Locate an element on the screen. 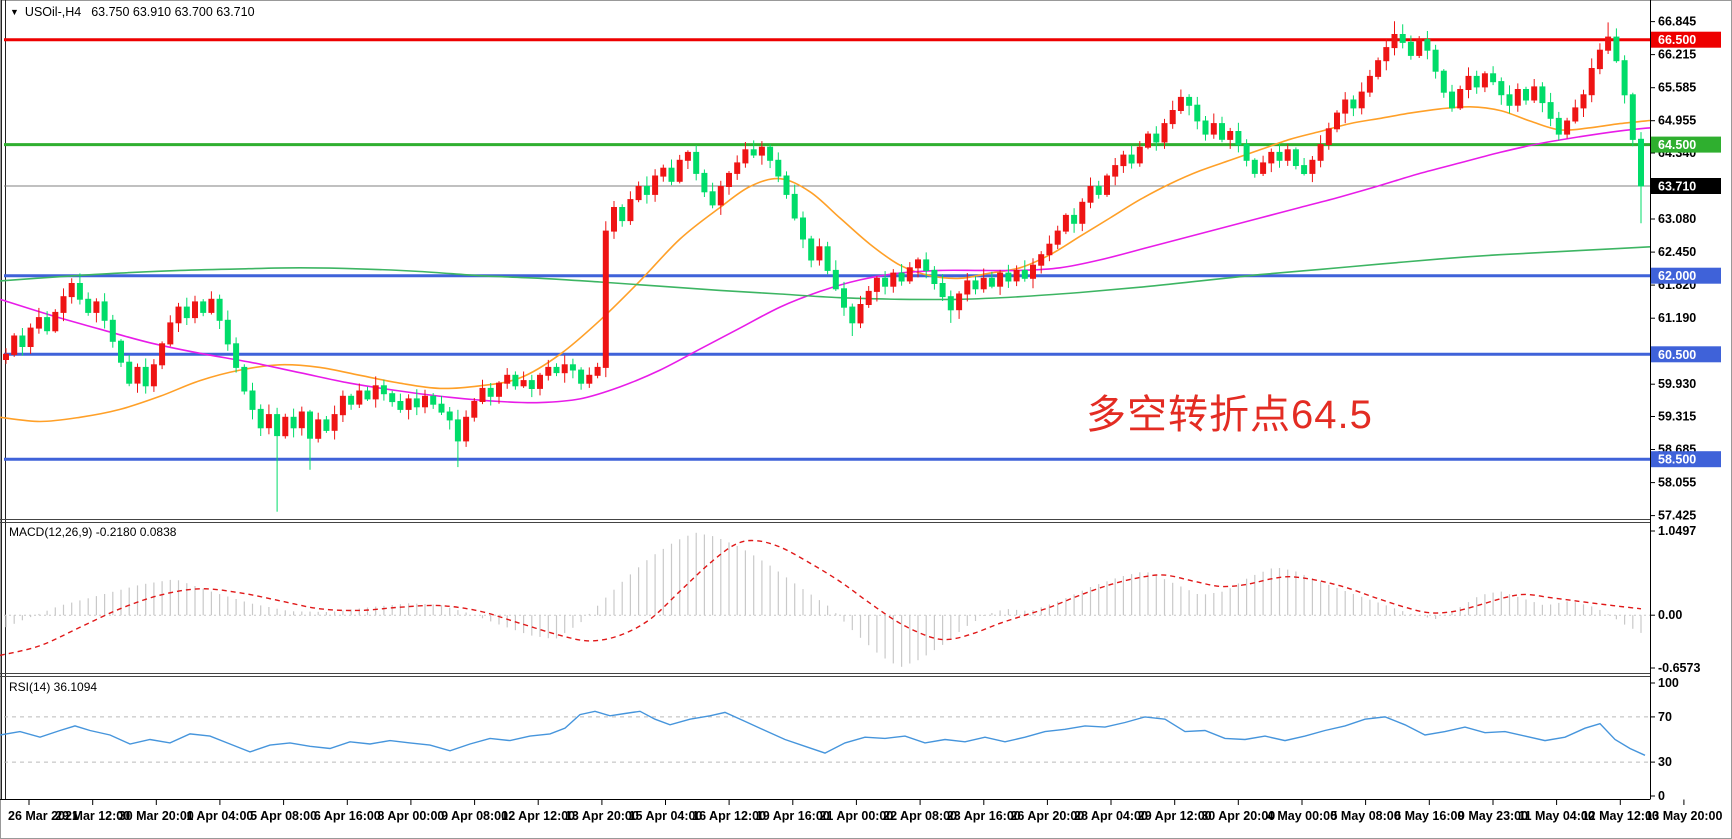 The width and height of the screenshot is (1732, 839). price-tick-label: 59.315 is located at coordinates (1677, 417).